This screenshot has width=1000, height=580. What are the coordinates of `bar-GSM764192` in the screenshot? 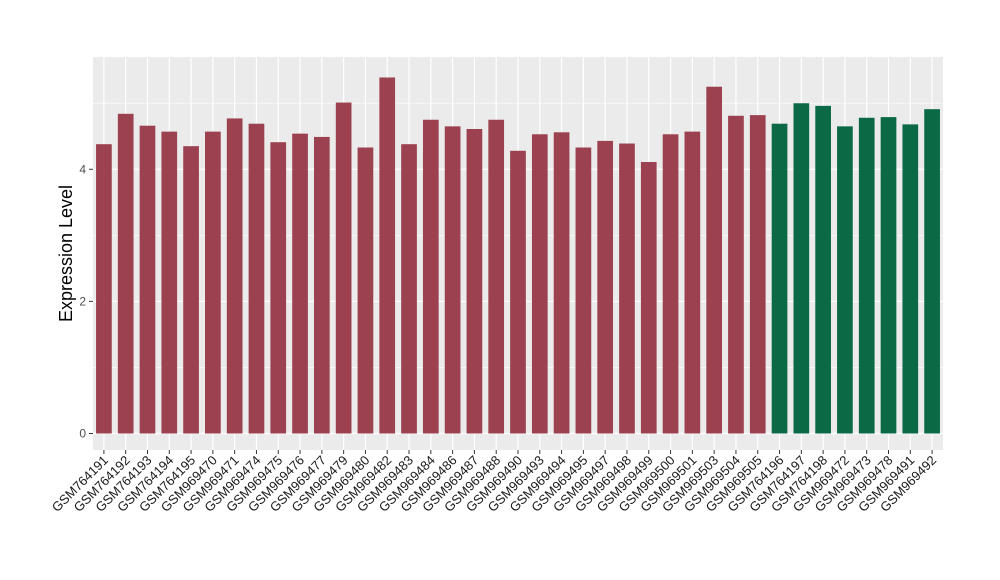 It's located at (125, 273).